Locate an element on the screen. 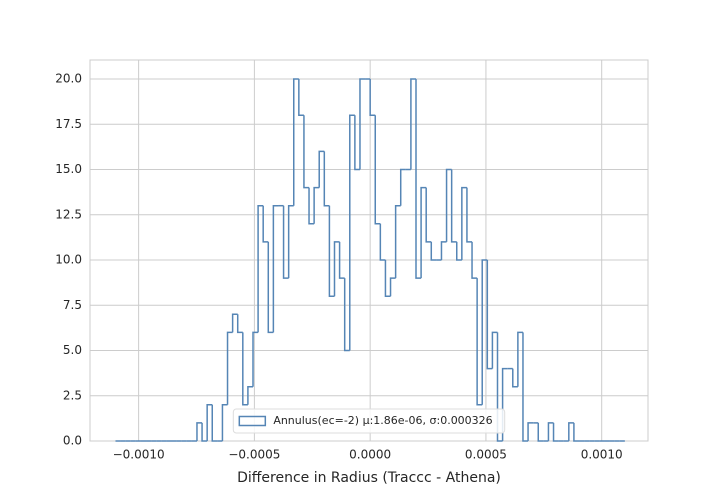 This screenshot has height=504, width=720. y-tick-label: 0.0 is located at coordinates (72, 441).